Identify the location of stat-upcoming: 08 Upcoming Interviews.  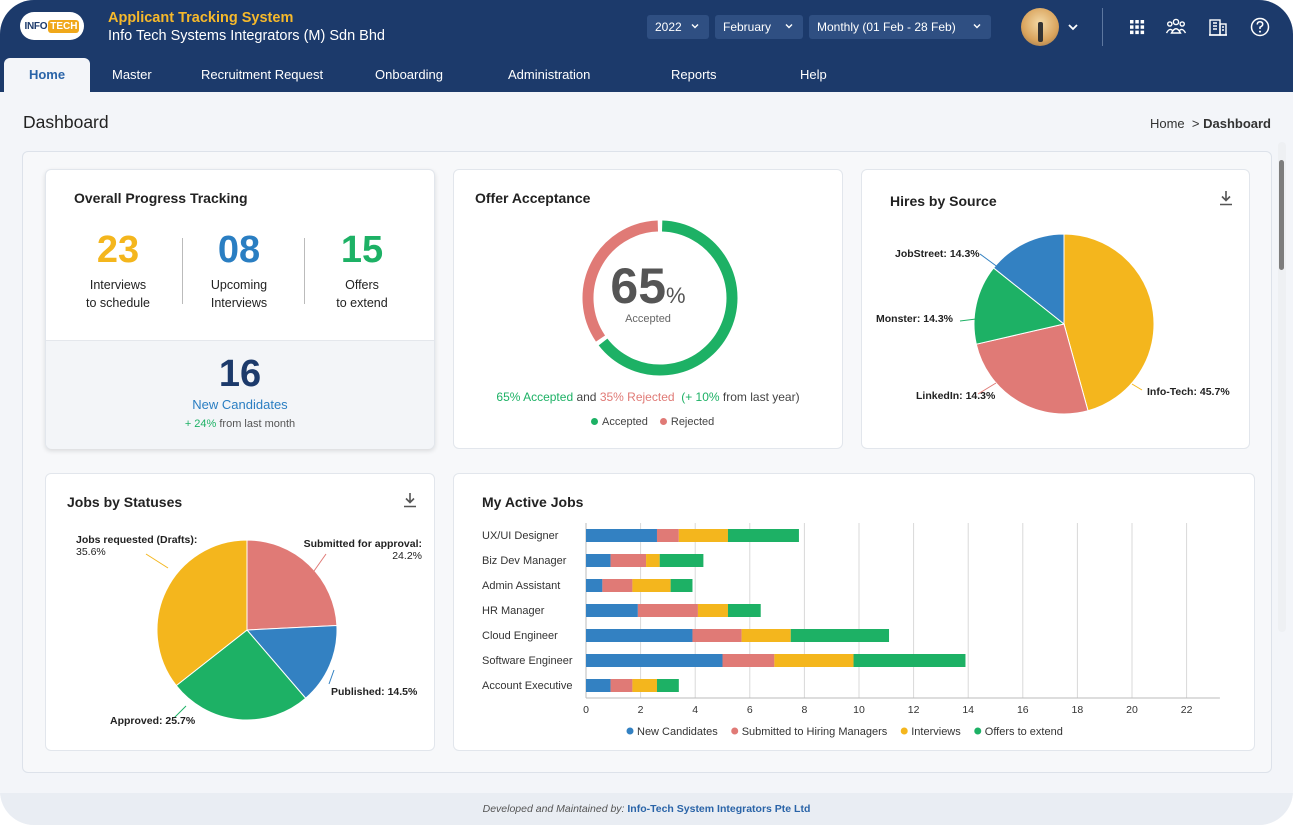
(239, 270).